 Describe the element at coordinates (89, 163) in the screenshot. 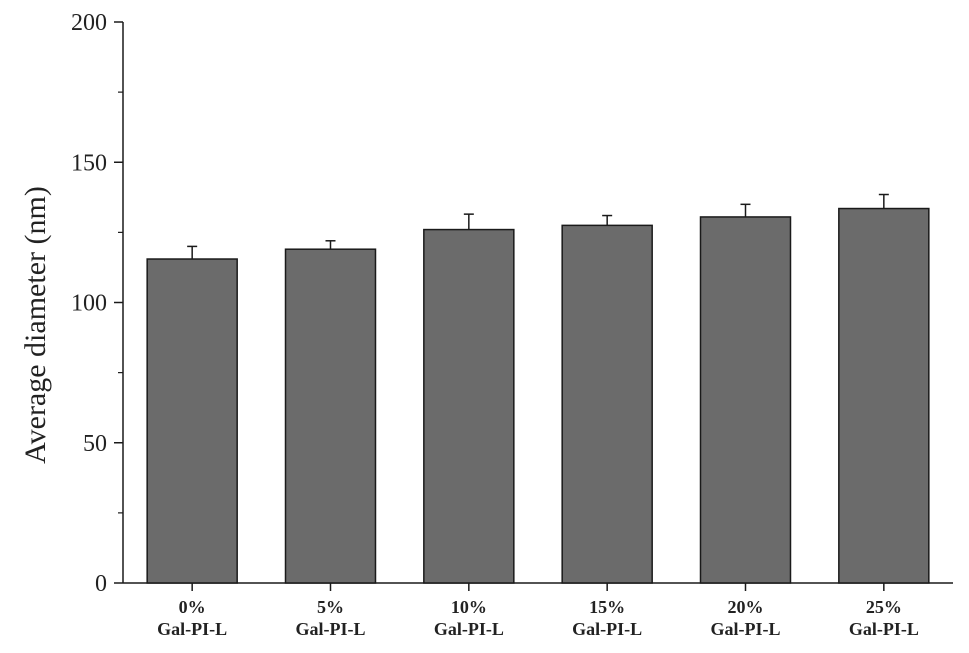

I see `y-tick-label: 150` at that location.